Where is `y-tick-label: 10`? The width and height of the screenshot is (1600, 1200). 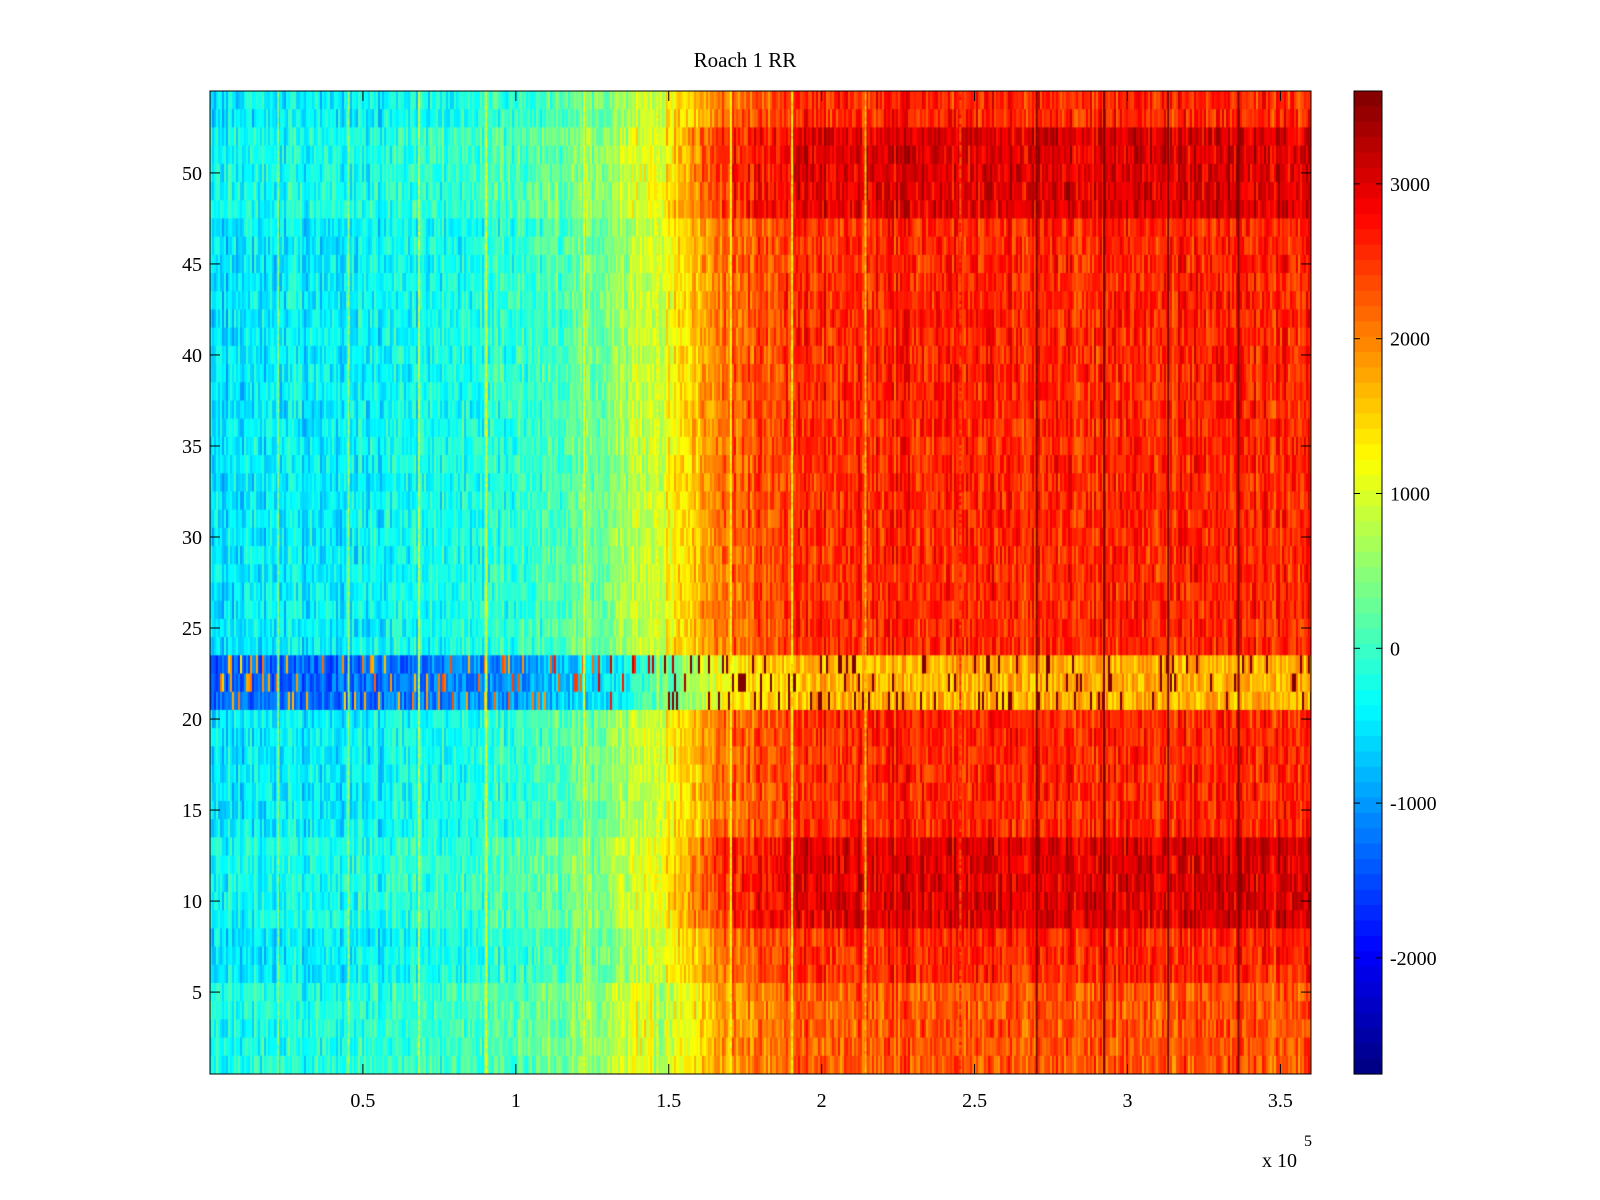 y-tick-label: 10 is located at coordinates (192, 902).